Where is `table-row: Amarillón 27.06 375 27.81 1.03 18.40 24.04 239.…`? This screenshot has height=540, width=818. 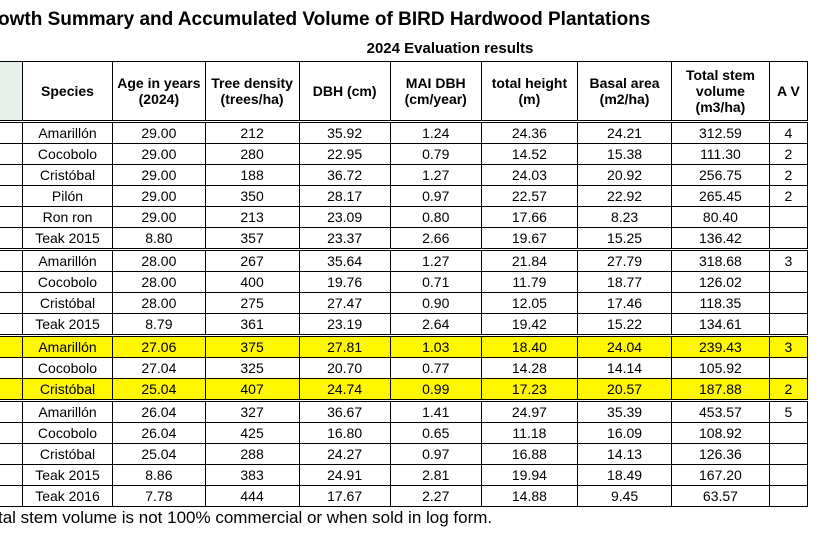 table-row: Amarillón 27.06 375 27.81 1.03 18.40 24.04 239.… is located at coordinates (404, 346).